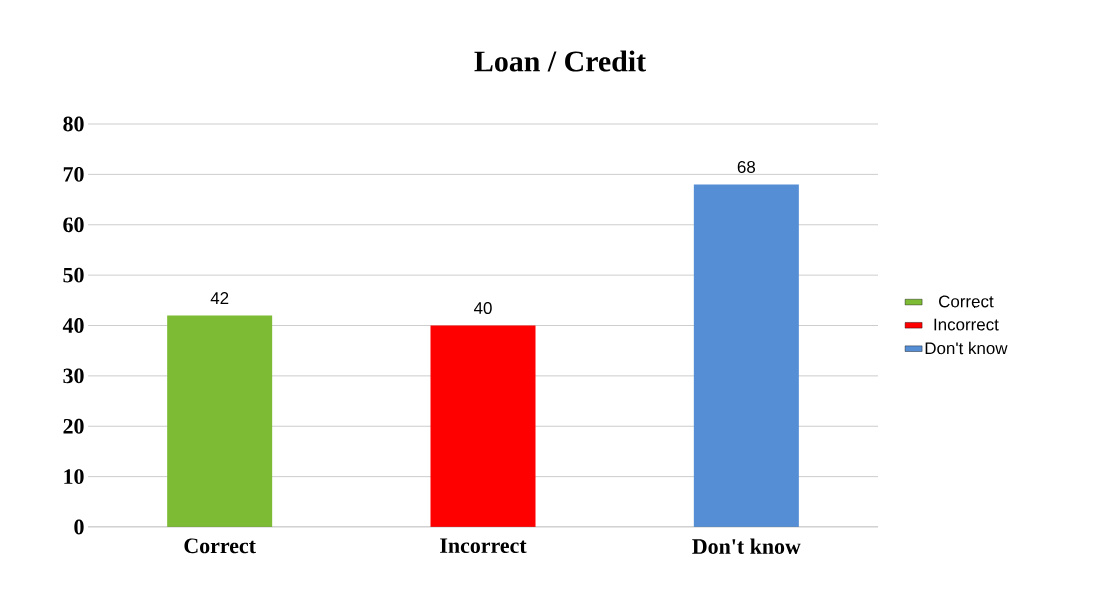 The height and width of the screenshot is (596, 1102). I want to click on data-label: 42, so click(219, 298).